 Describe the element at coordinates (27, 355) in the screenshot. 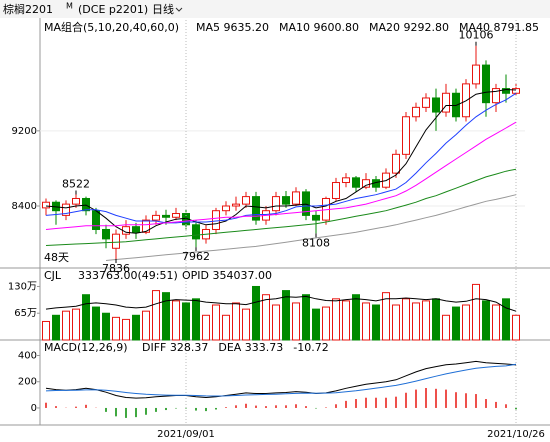

I see `y-tick-label: 400` at that location.